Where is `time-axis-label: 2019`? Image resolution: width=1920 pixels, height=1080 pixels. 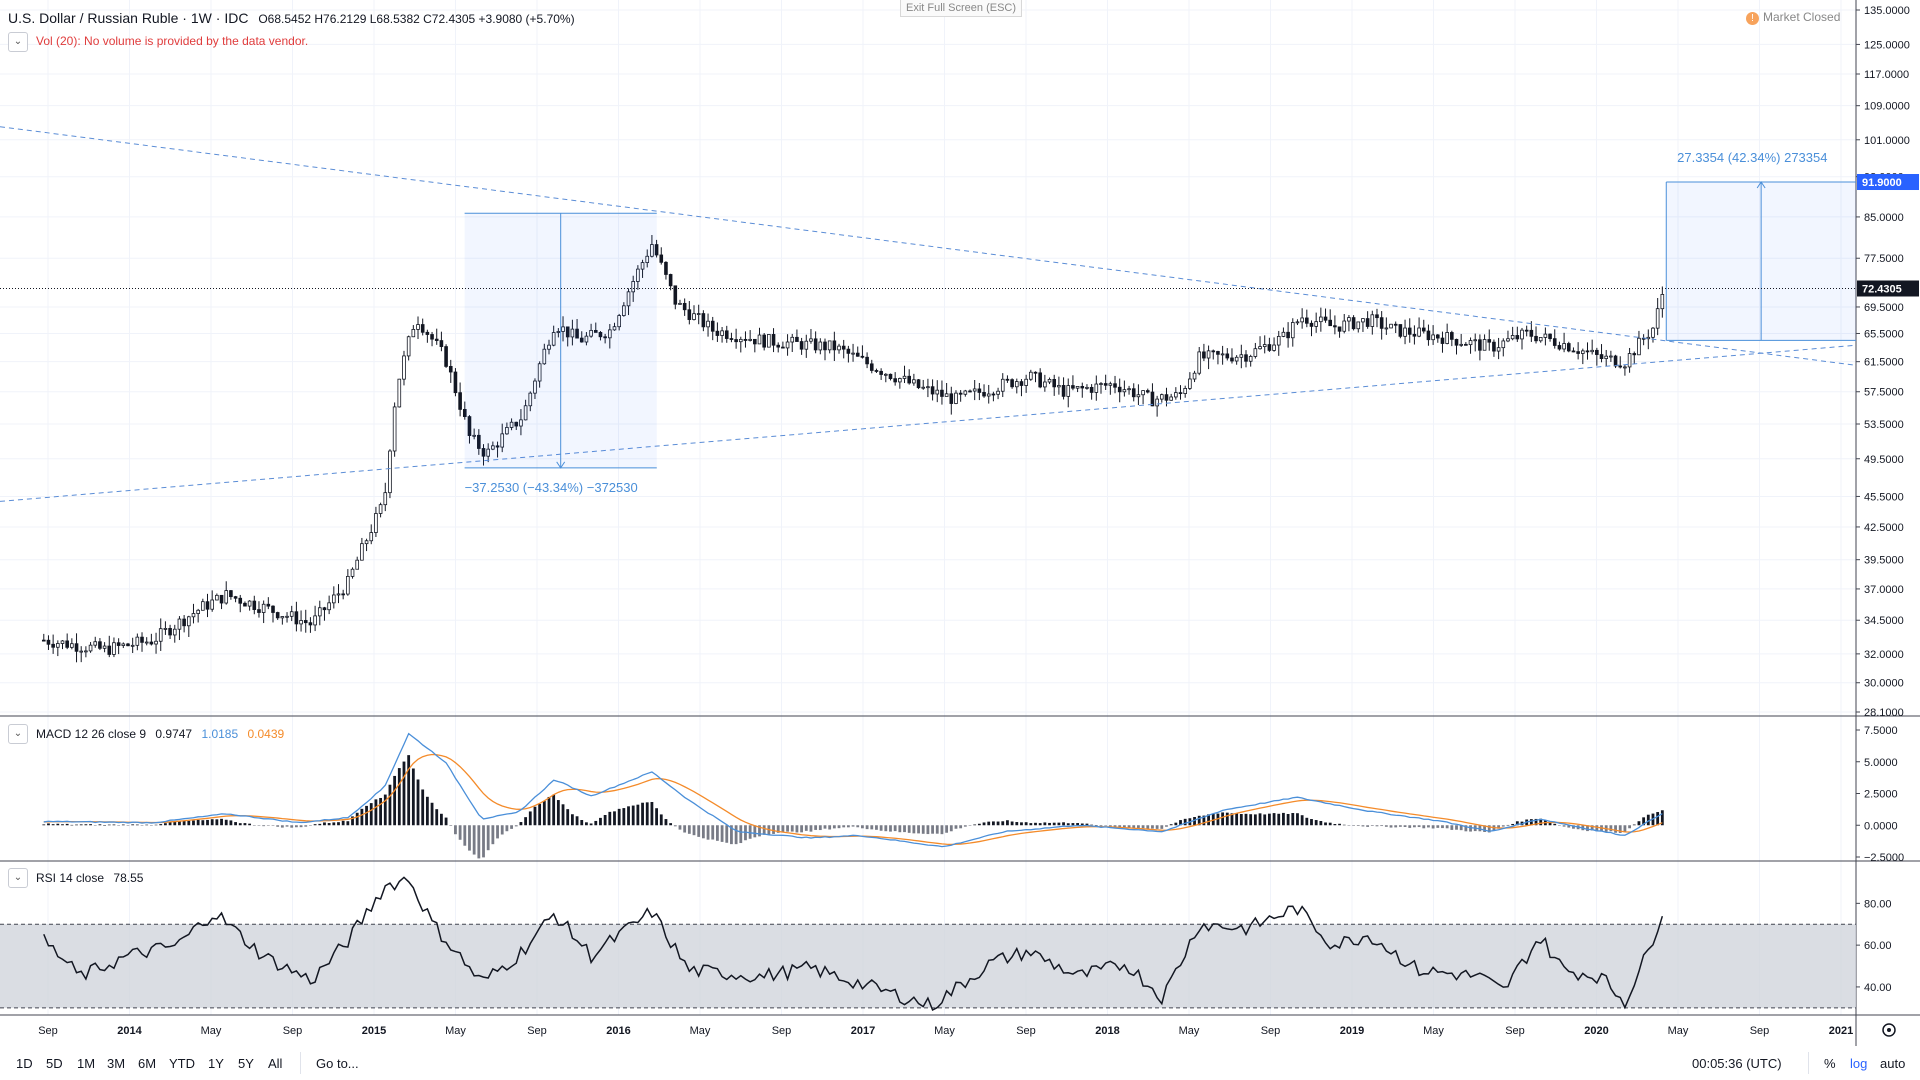 time-axis-label: 2019 is located at coordinates (1352, 1031).